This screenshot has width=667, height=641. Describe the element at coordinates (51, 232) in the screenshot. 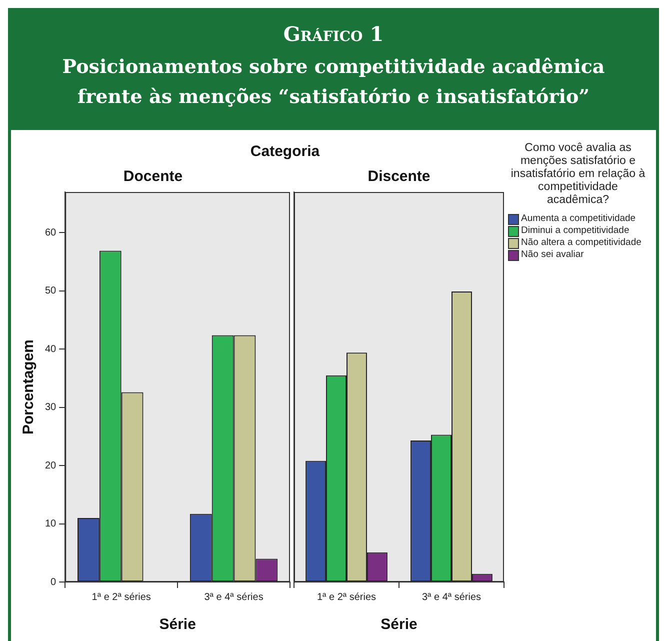

I see `y-tick-label: 60` at that location.